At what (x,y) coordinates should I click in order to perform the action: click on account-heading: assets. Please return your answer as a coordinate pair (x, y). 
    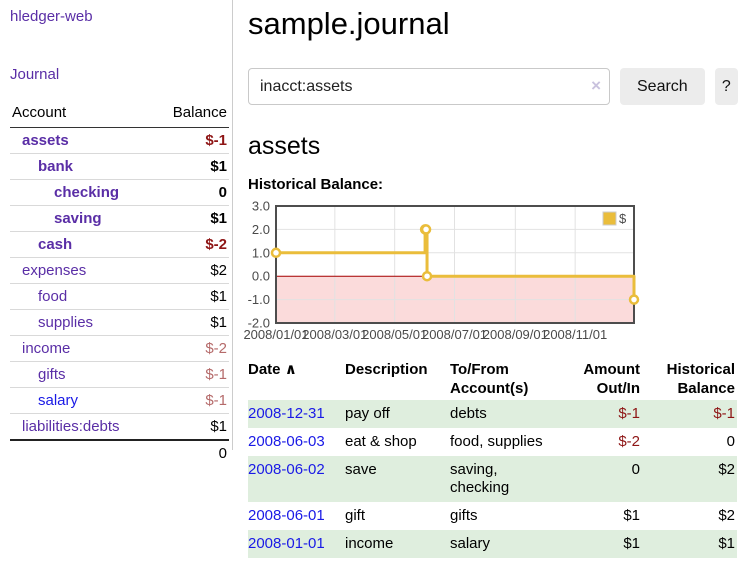
    Looking at the image, I should click on (284, 146).